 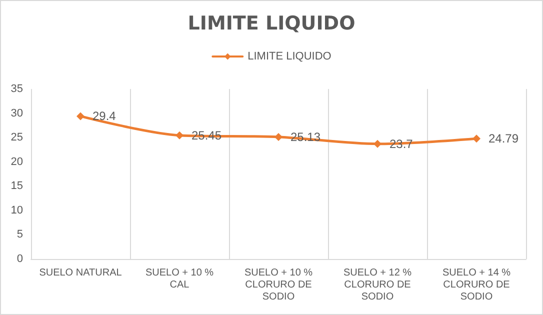 I want to click on legend-label: LIMITE LIQUIDO, so click(x=290, y=56).